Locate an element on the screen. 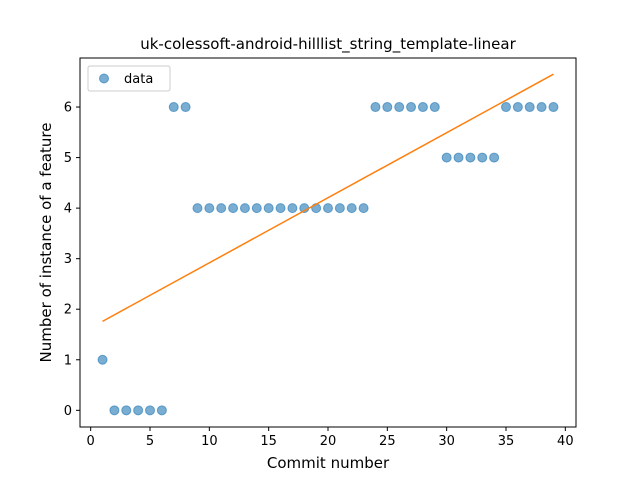 The width and height of the screenshot is (640, 480). y-tick-label: 3 is located at coordinates (68, 259).